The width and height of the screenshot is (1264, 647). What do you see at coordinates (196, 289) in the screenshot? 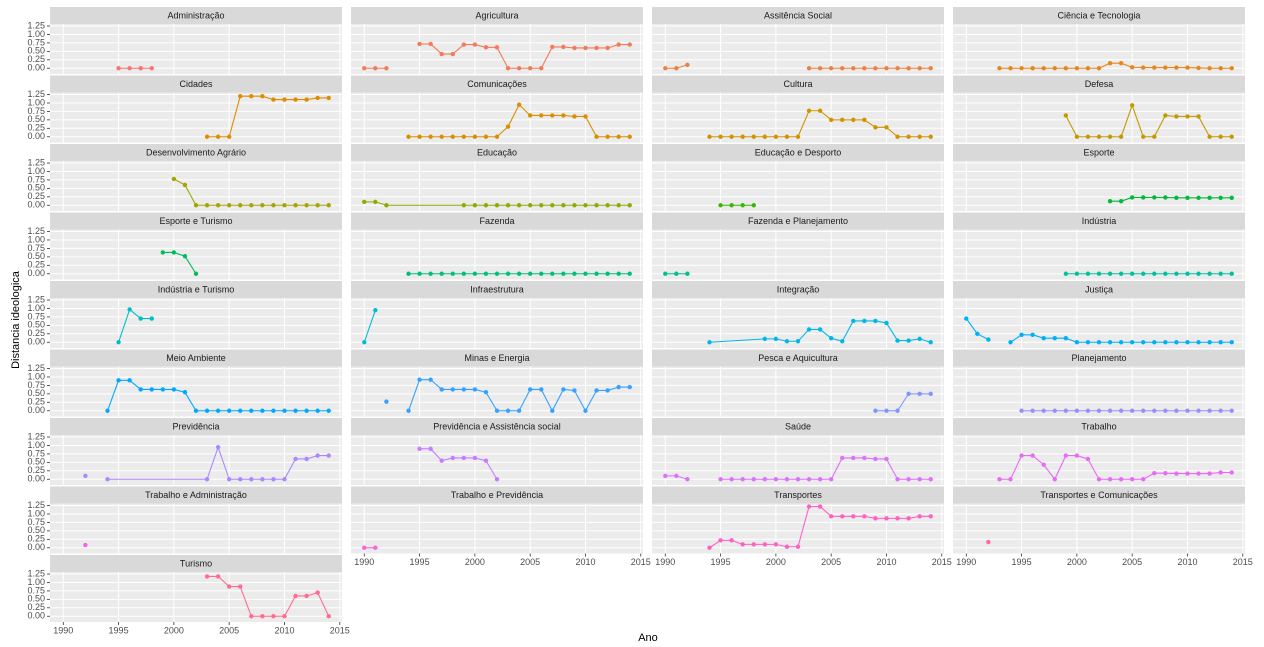
I see `strip-title: Indústria e Turismo` at bounding box center [196, 289].